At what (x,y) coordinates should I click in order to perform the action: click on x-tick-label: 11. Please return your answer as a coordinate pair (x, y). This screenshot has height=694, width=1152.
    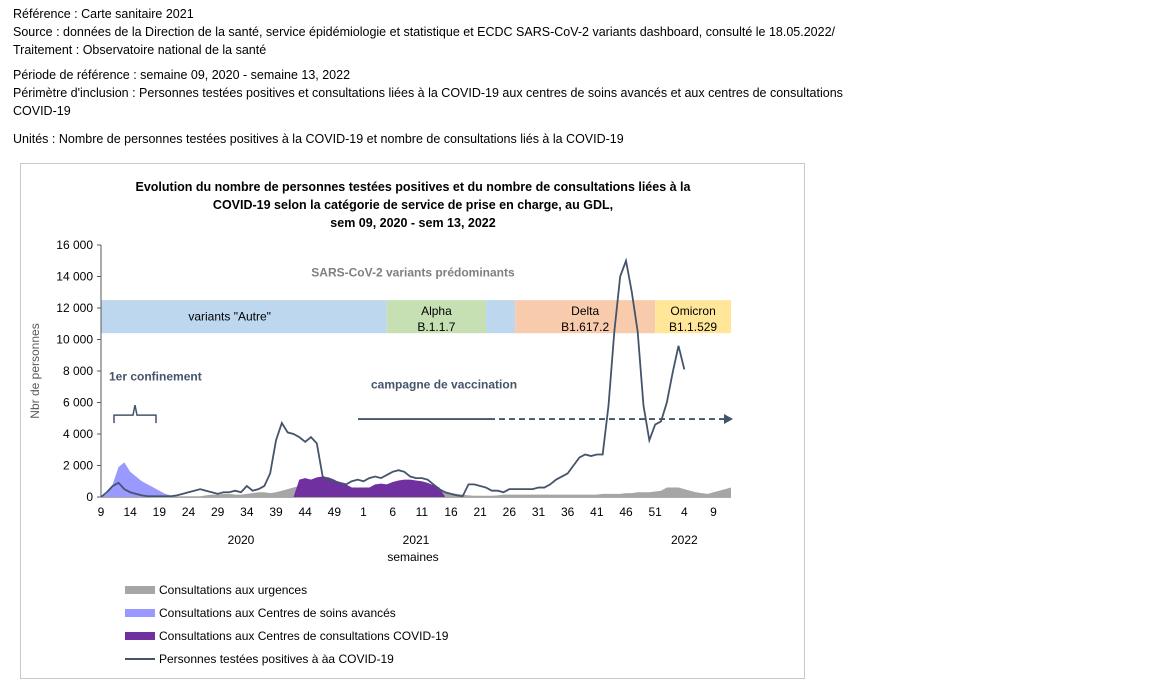
    Looking at the image, I should click on (422, 512).